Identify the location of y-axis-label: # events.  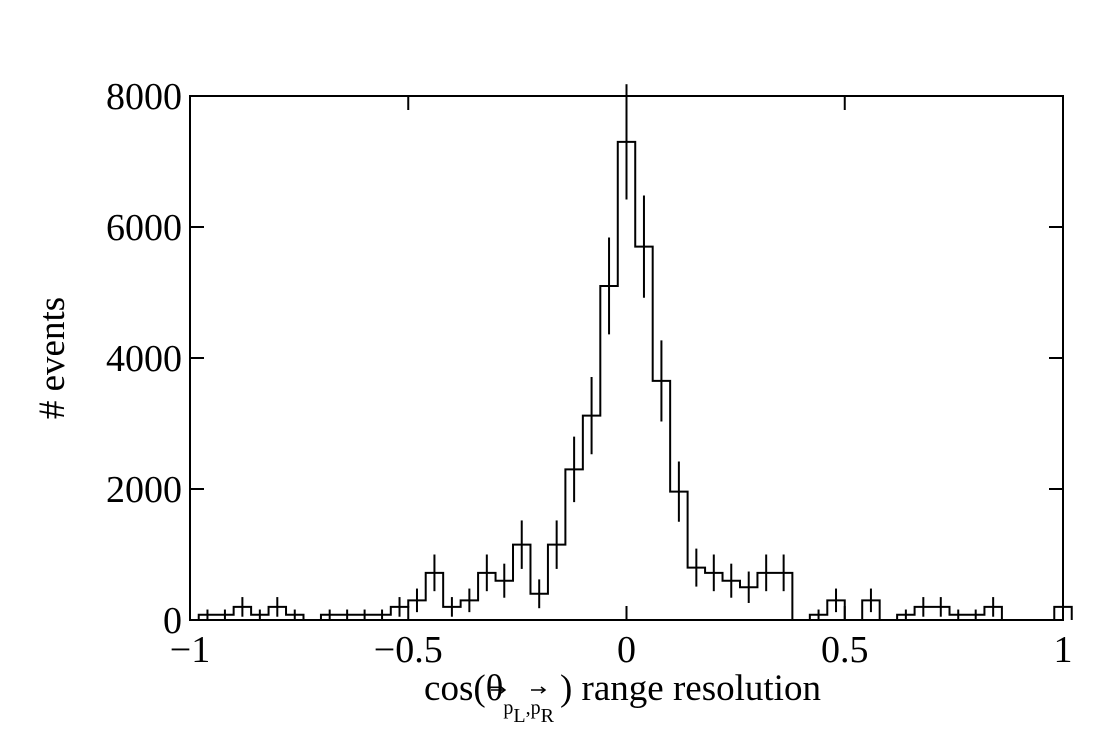
(52, 358).